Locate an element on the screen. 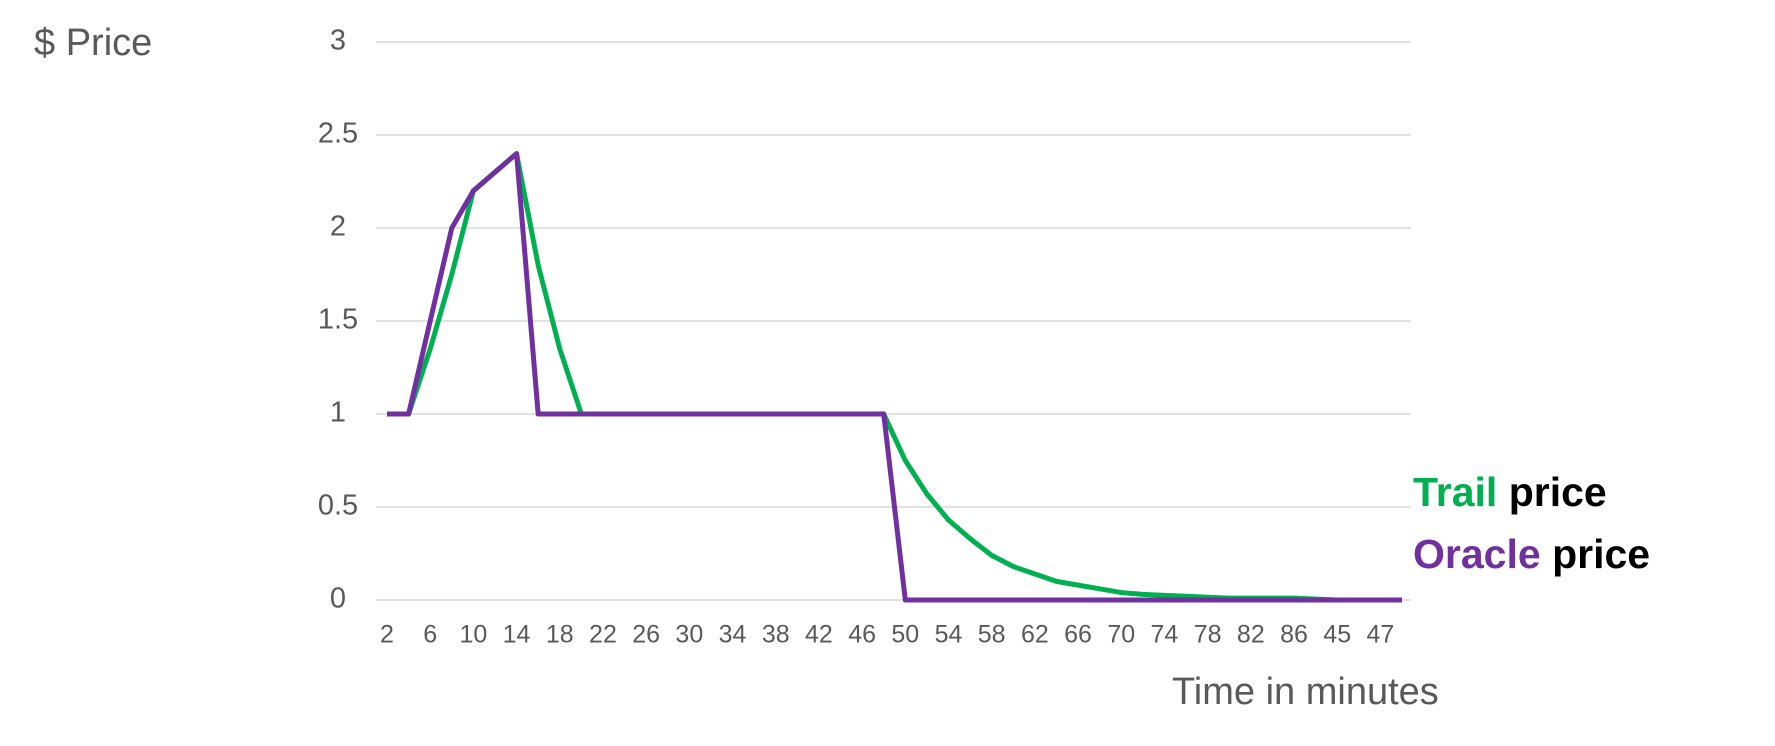 The height and width of the screenshot is (746, 1775). y-tick-label: 2.5 is located at coordinates (338, 134).